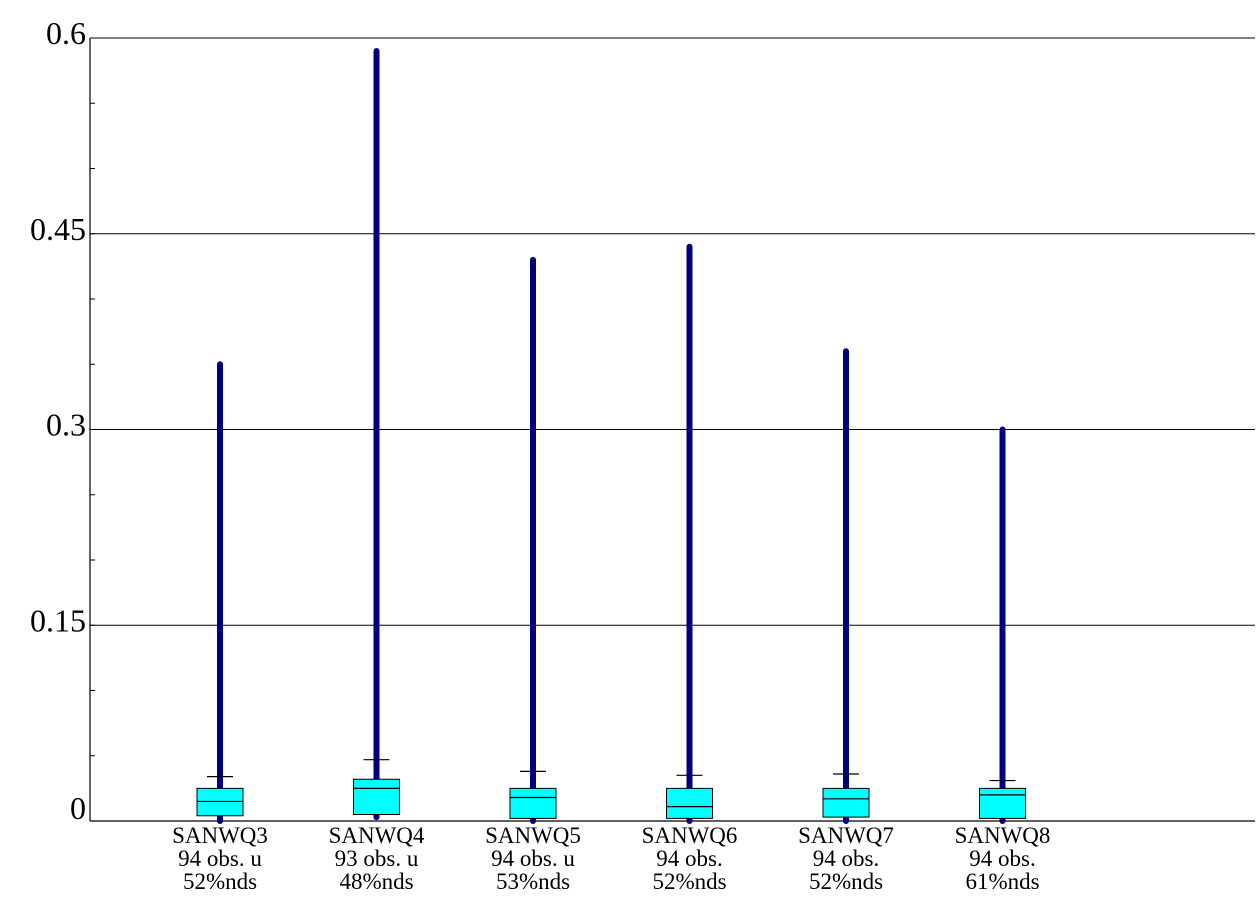 The width and height of the screenshot is (1257, 904). I want to click on category-nds-label: 61%nds, so click(1002, 881).